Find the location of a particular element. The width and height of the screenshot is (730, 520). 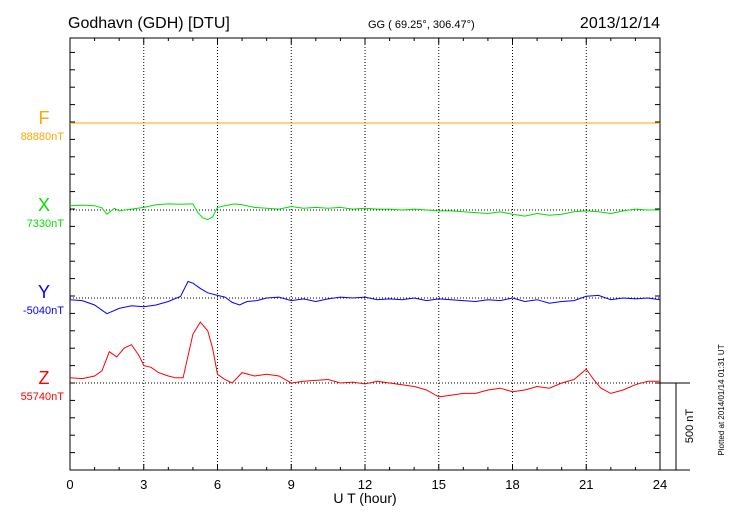

x-tick-label: 6 is located at coordinates (217, 484).